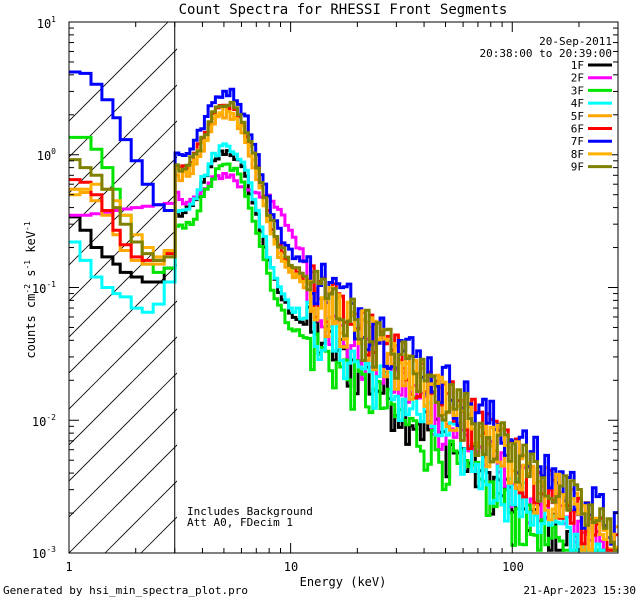  I want to click on legend-label-8F: 8F, so click(577, 154).